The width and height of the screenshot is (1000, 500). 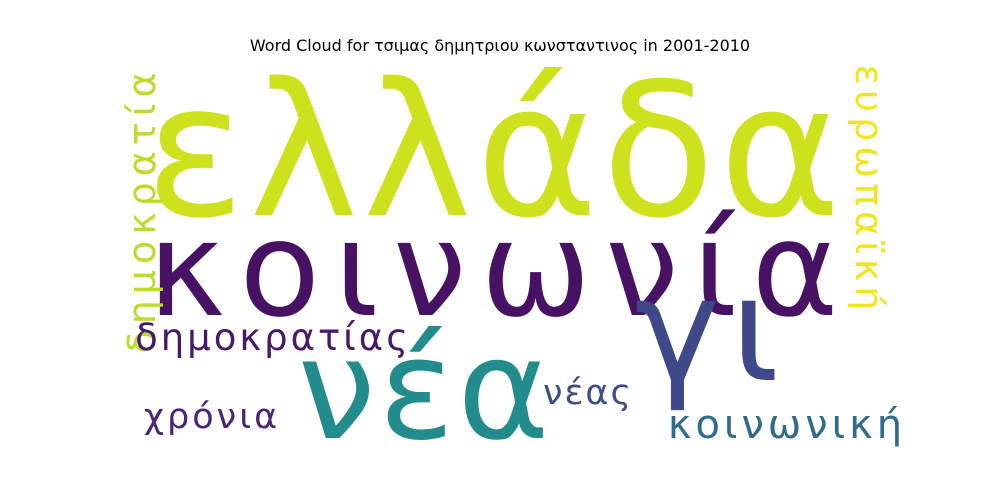 What do you see at coordinates (712, 330) in the screenshot?
I see `word-gi: γι` at bounding box center [712, 330].